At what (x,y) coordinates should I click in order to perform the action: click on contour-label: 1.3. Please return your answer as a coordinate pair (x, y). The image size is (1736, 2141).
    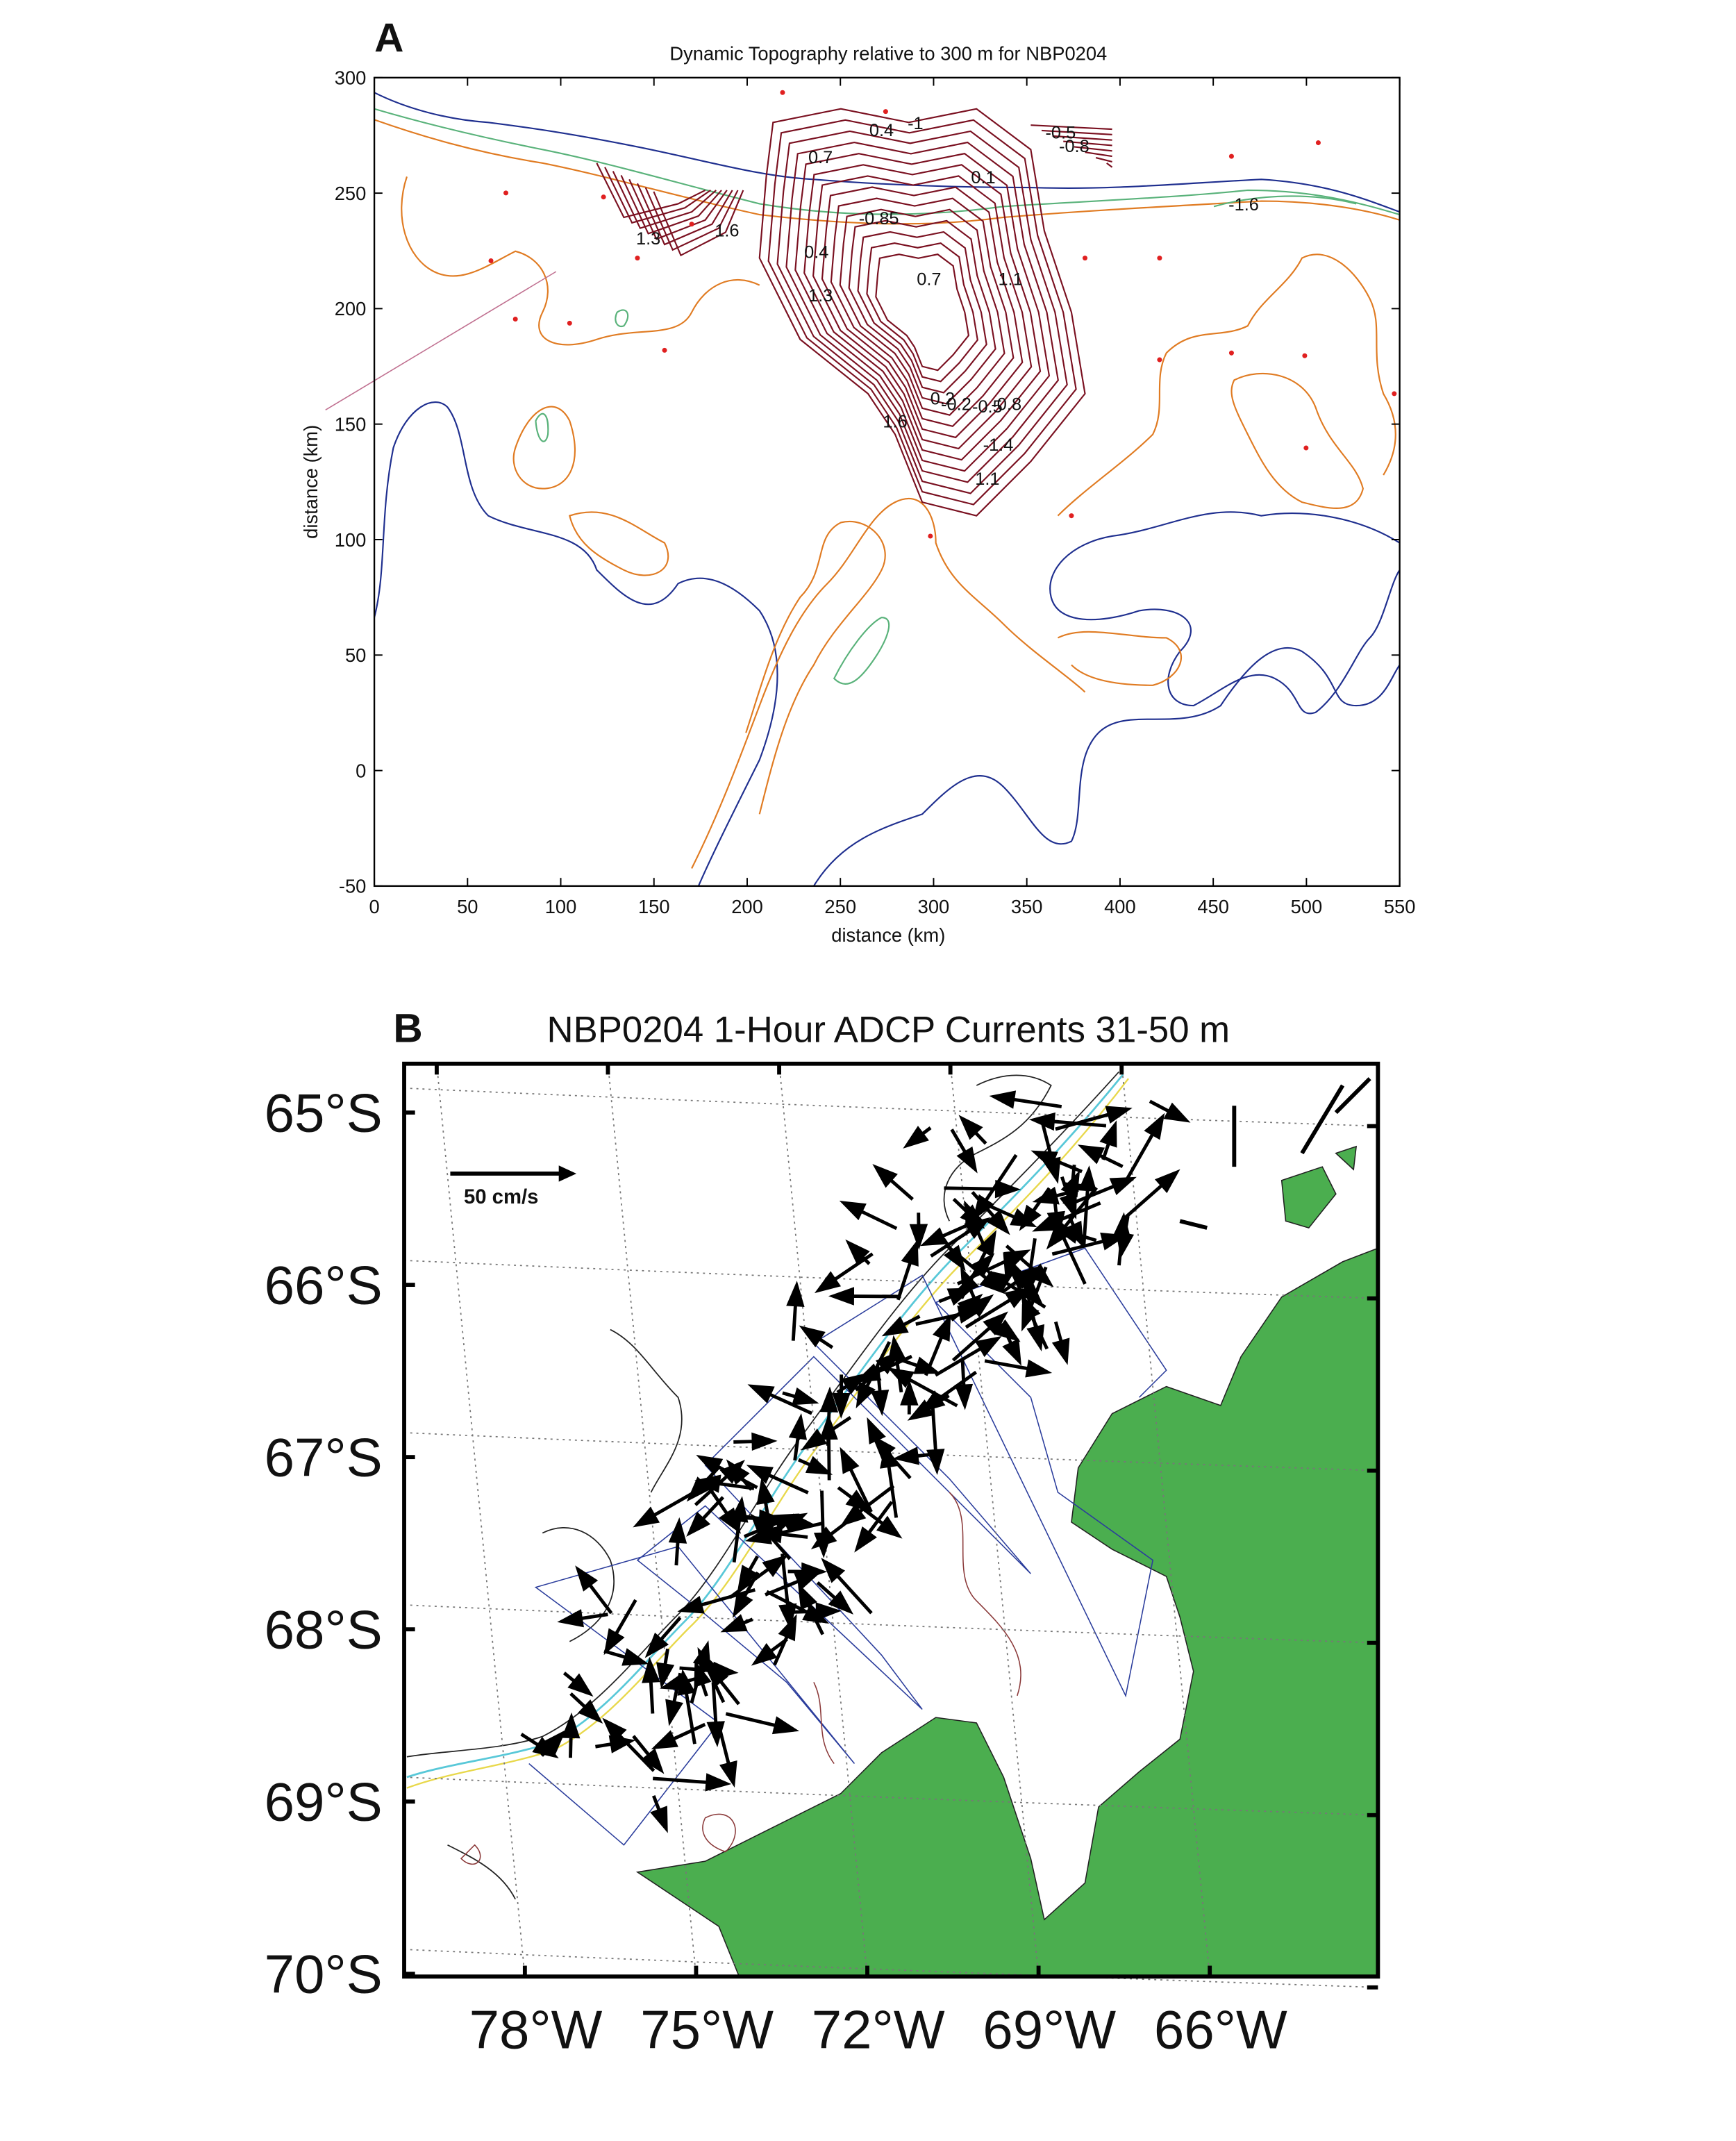
    Looking at the image, I should click on (820, 296).